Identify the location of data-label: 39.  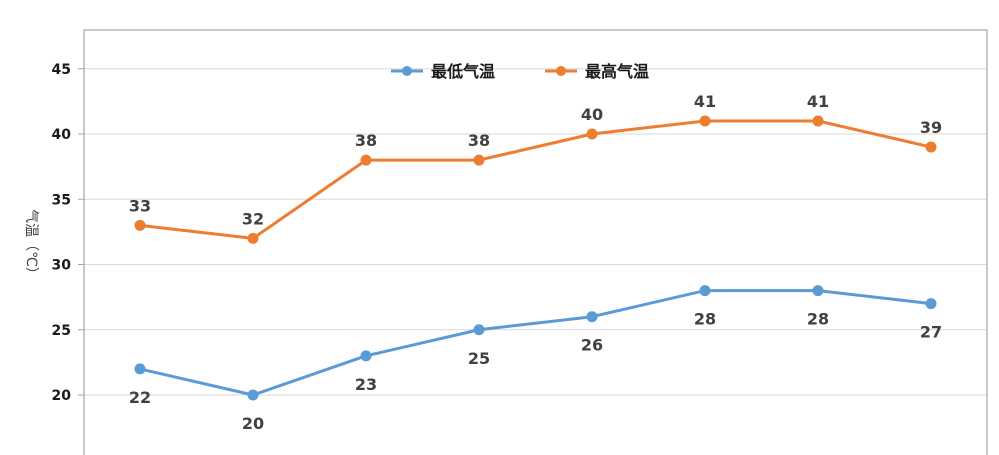
(931, 127).